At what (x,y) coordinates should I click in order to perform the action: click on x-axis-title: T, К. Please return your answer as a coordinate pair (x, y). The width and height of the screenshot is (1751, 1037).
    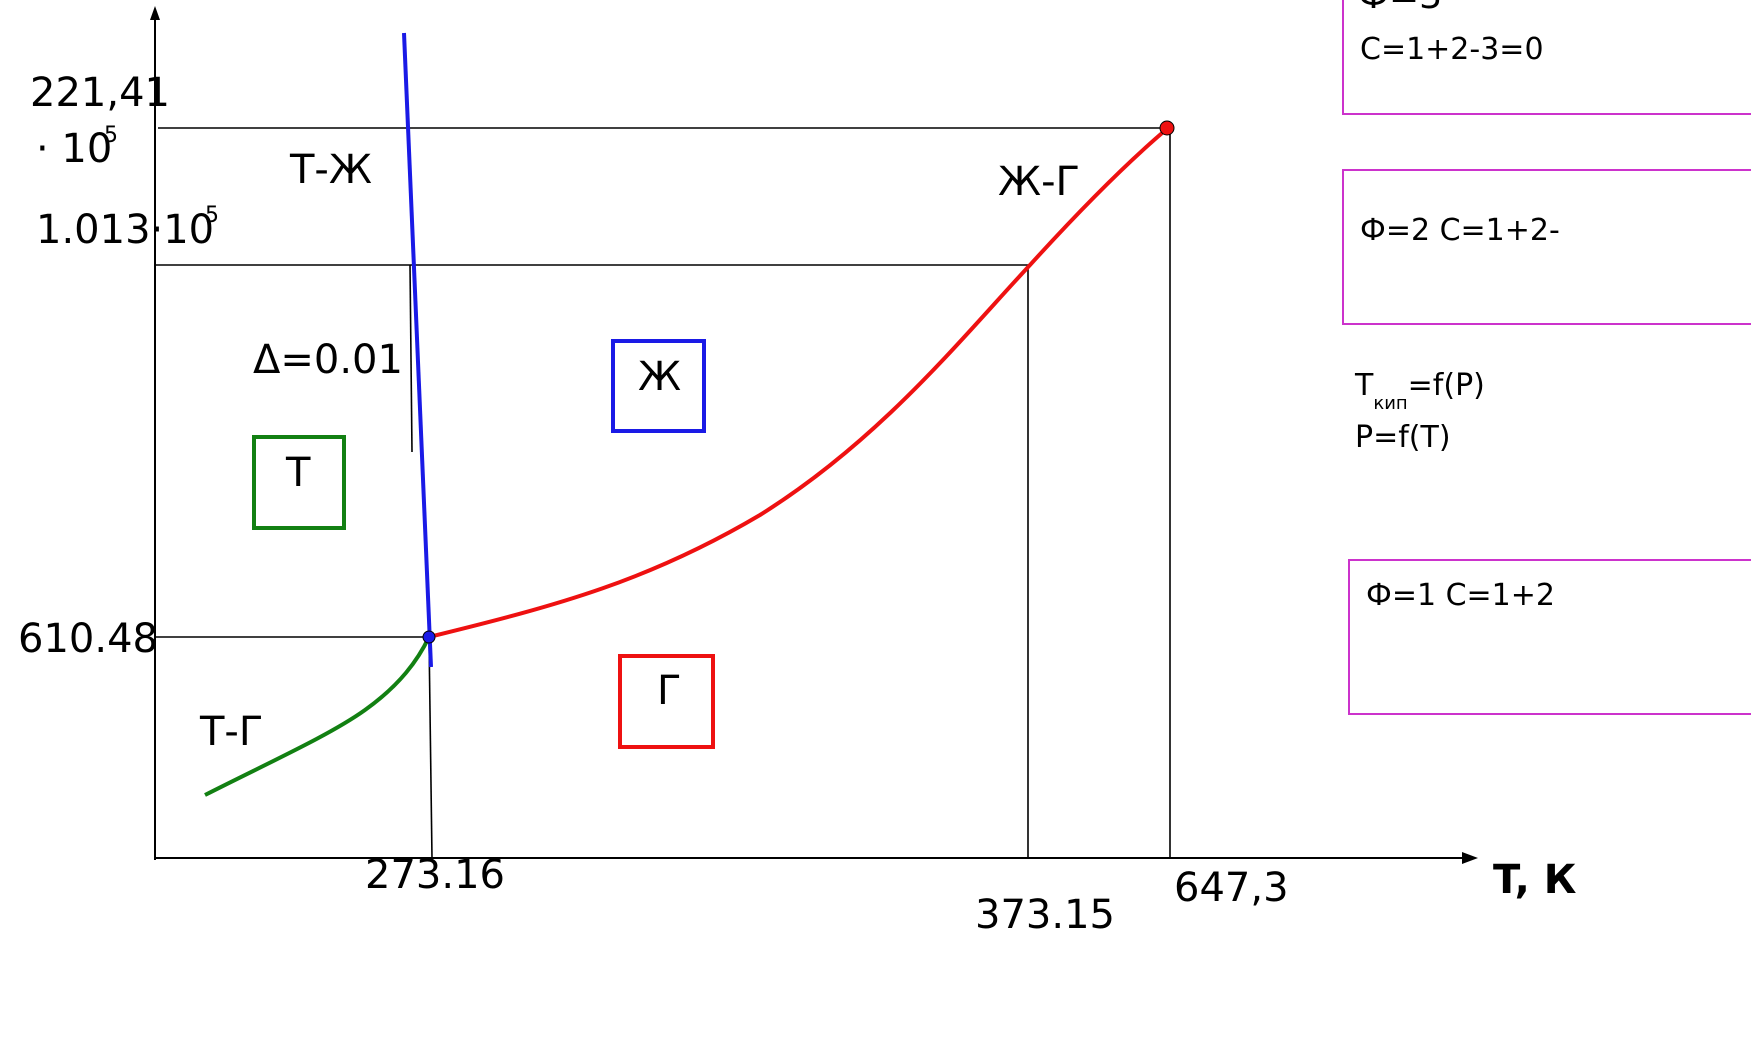
    Looking at the image, I should click on (1535, 880).